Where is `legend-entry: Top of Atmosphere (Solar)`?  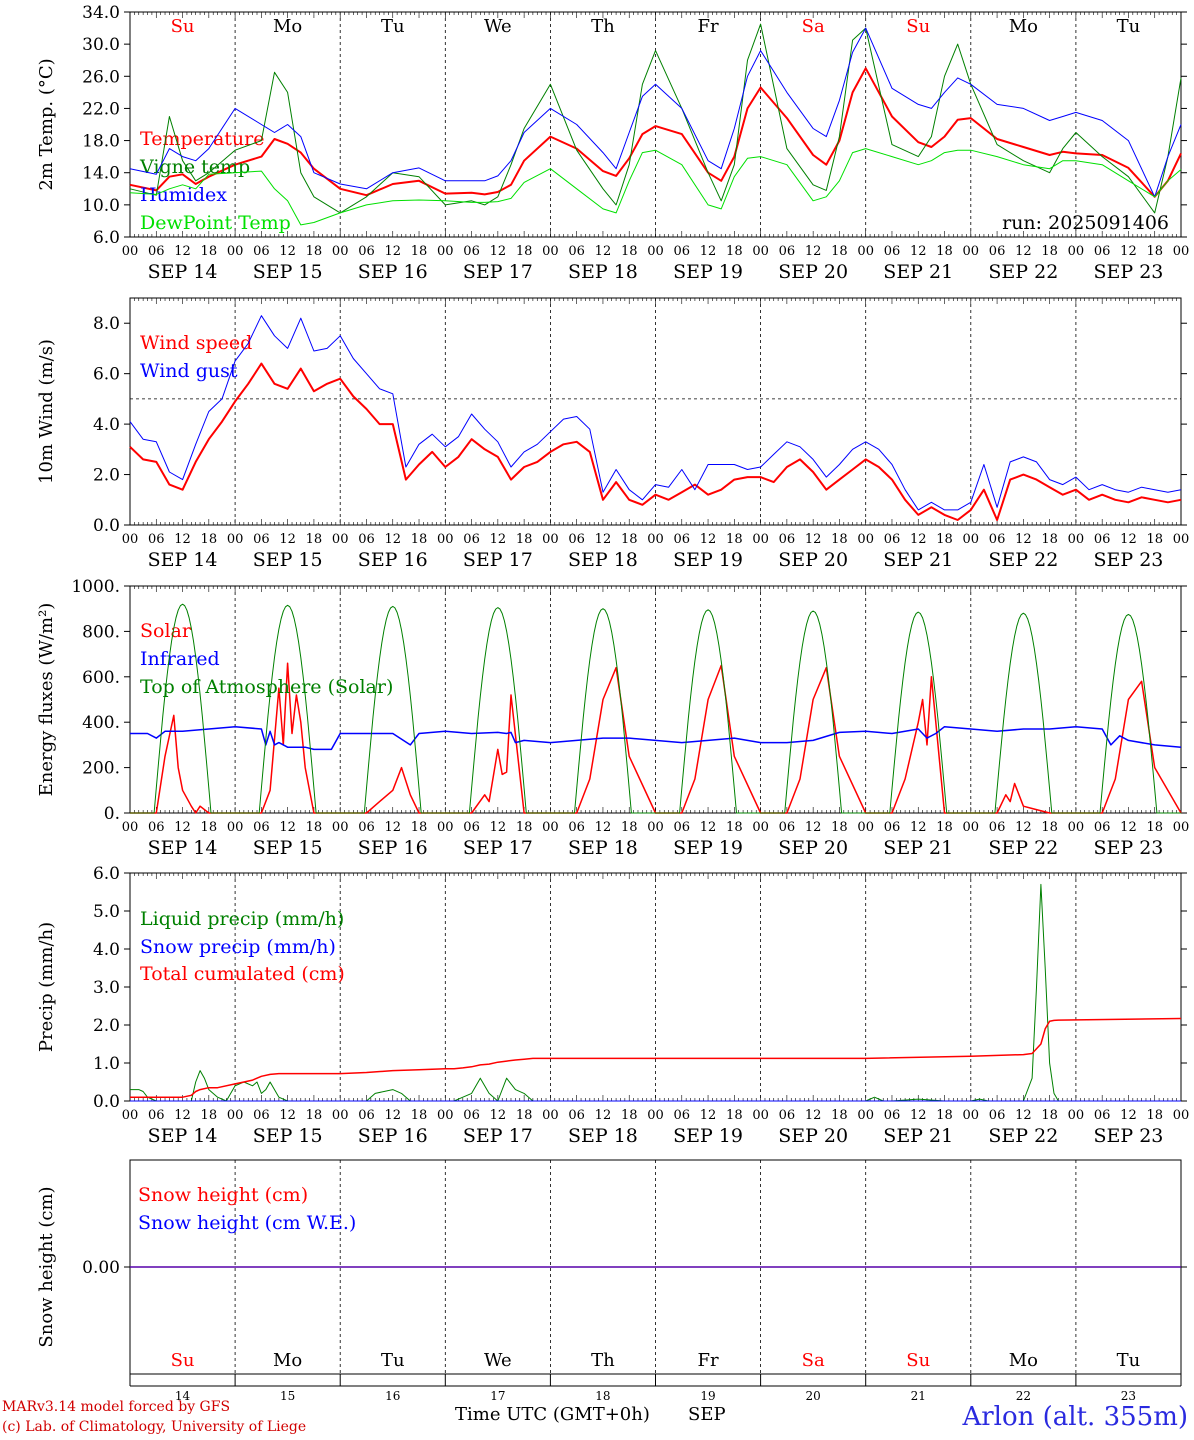 legend-entry: Top of Atmosphere (Solar) is located at coordinates (266, 687).